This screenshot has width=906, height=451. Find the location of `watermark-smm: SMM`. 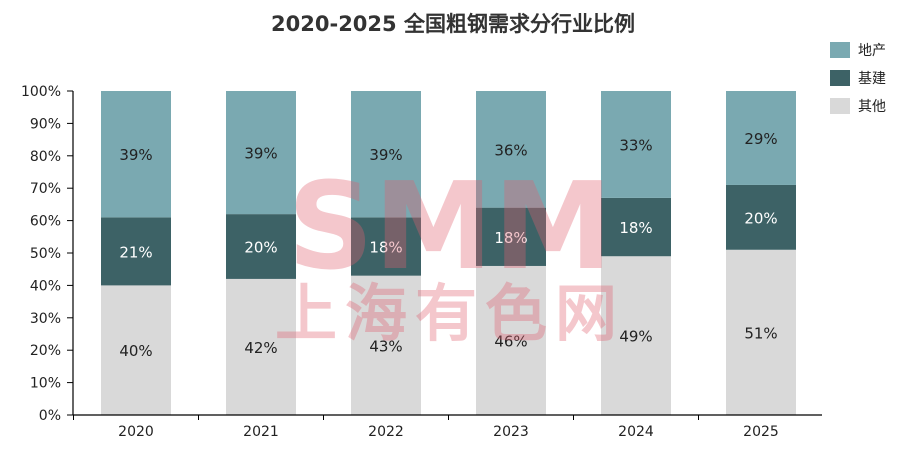

watermark-smm: SMM is located at coordinates (449, 227).